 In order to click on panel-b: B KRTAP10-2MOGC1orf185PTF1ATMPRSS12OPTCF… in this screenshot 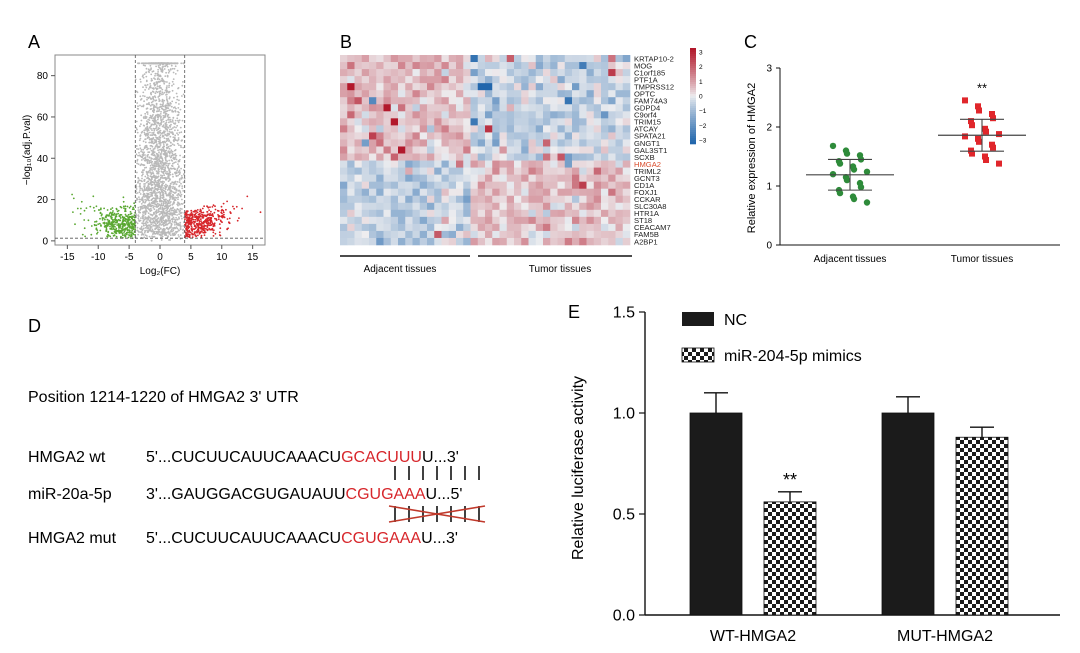, I will do `click(523, 153)`.